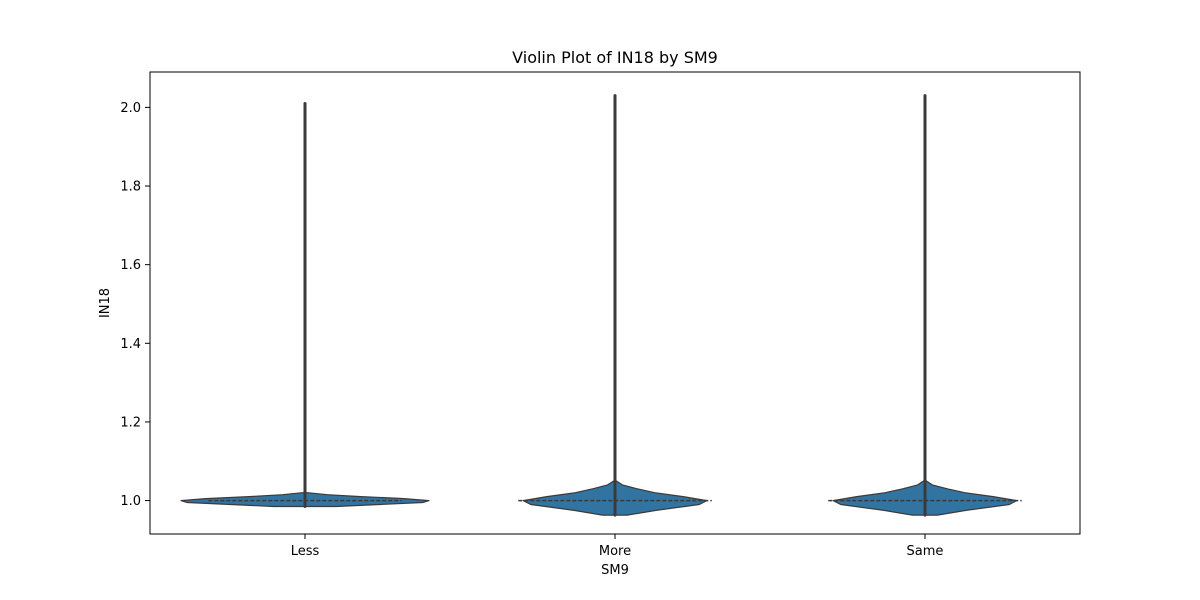 The image size is (1200, 600). What do you see at coordinates (130, 344) in the screenshot?
I see `y-tick-label: 1.4` at bounding box center [130, 344].